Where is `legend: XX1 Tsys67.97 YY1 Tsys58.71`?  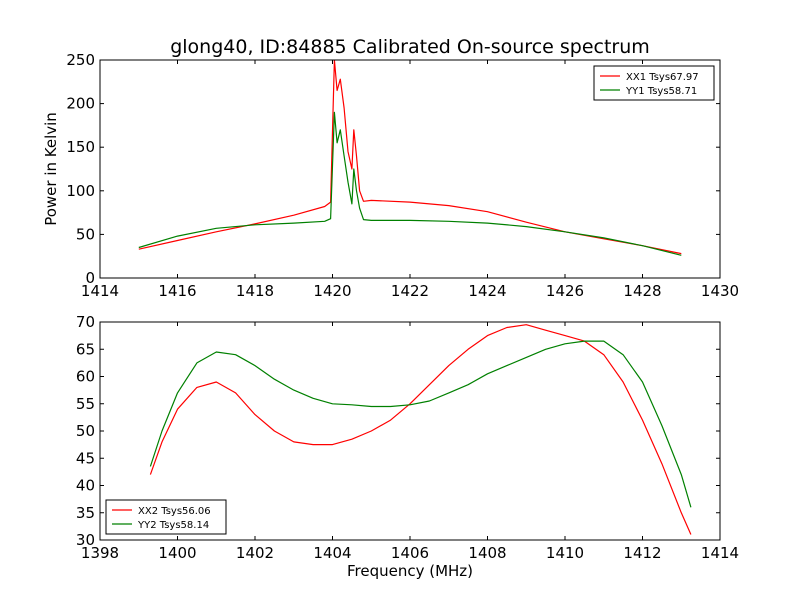 legend: XX1 Tsys67.97 YY1 Tsys58.71 is located at coordinates (654, 83).